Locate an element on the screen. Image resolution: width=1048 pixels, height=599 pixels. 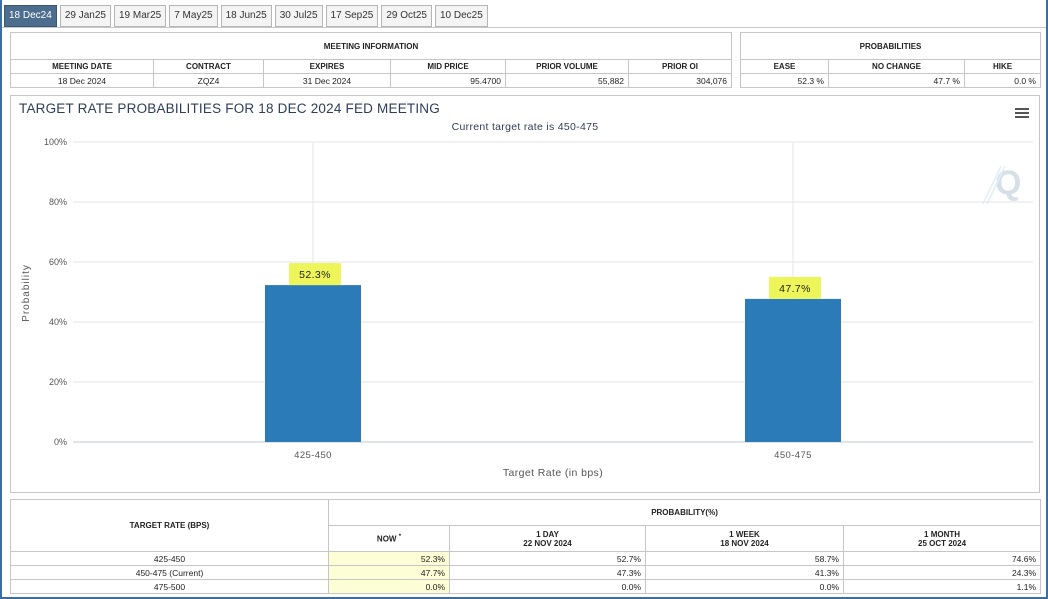
meeting-info-header: MEETING INFORMATION is located at coordinates (371, 46).